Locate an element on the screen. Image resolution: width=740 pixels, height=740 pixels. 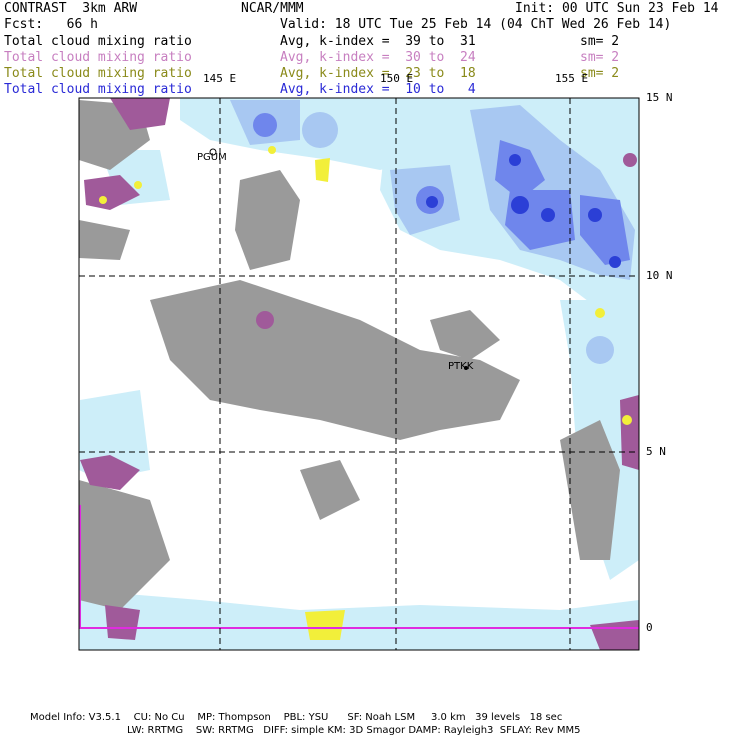
forecast-hour: Fcst: 66 h is located at coordinates (51, 24).